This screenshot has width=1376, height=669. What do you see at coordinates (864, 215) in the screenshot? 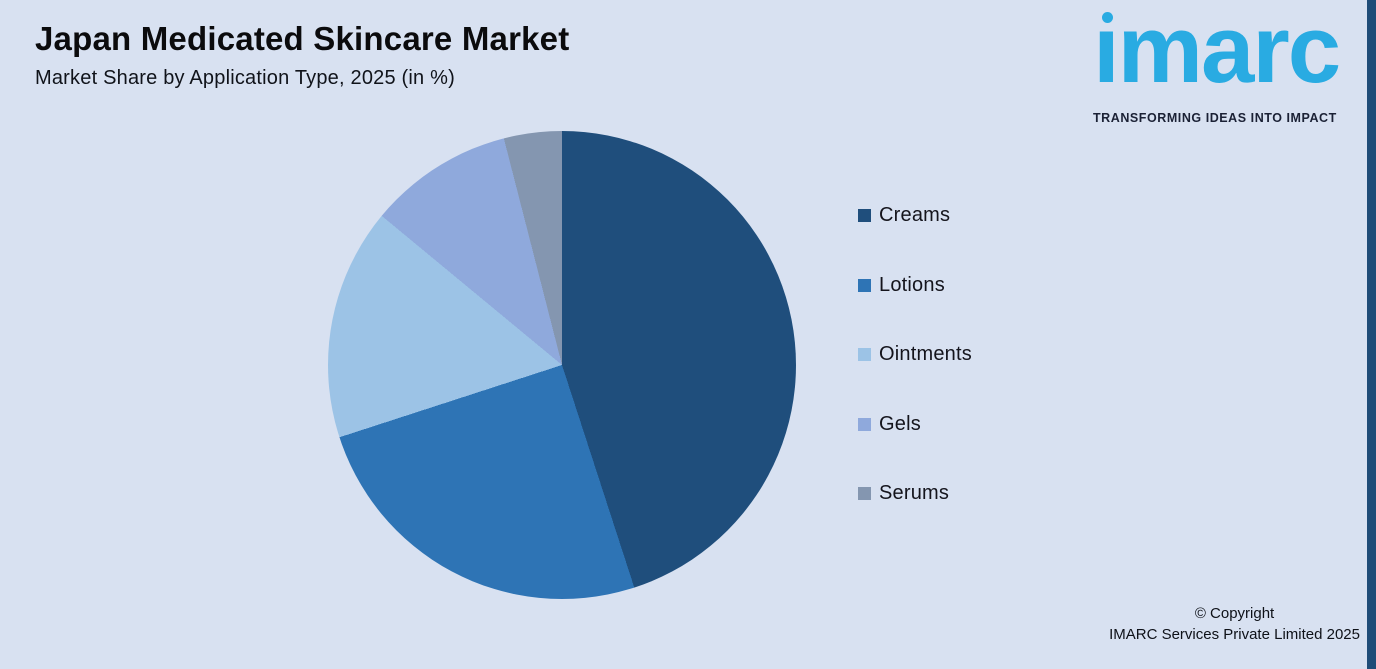
I see `legend-swatch-creams` at bounding box center [864, 215].